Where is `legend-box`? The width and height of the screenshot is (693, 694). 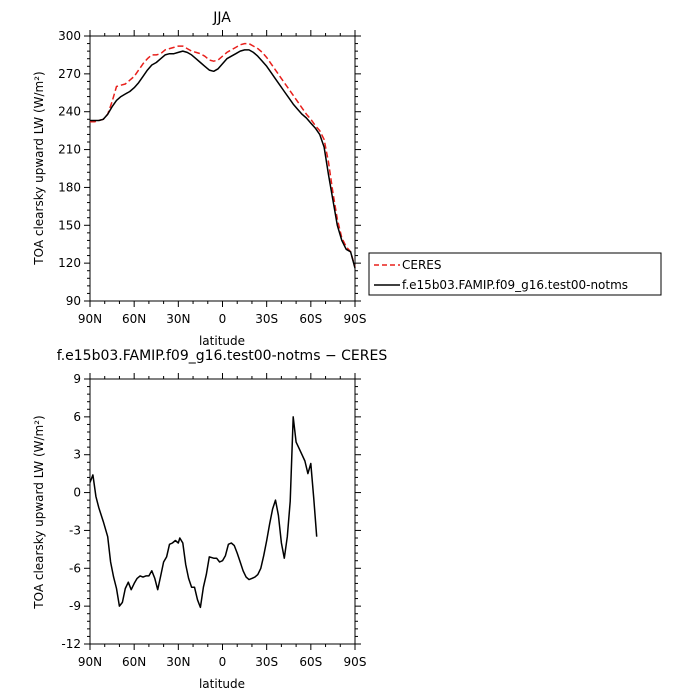 legend-box is located at coordinates (515, 274).